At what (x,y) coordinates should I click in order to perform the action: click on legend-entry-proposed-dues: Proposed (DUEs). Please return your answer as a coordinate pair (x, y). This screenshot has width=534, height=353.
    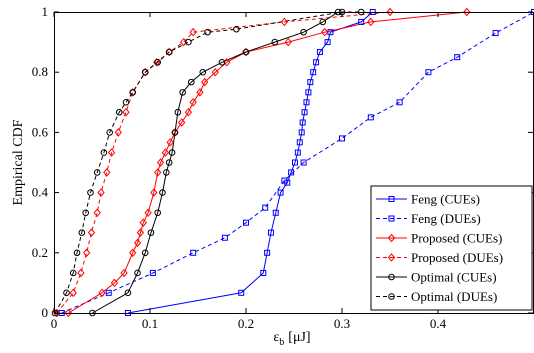
    Looking at the image, I should click on (439, 257).